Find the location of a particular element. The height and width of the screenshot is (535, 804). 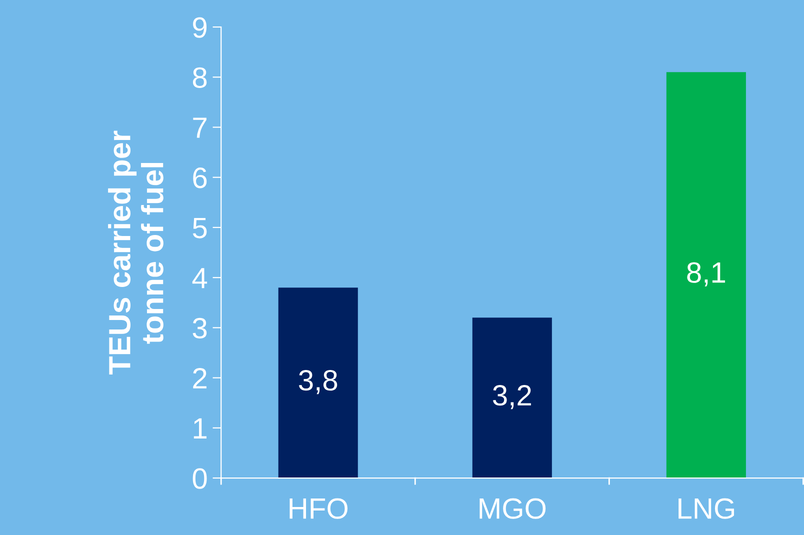

data-label: 3,2 is located at coordinates (511, 397).